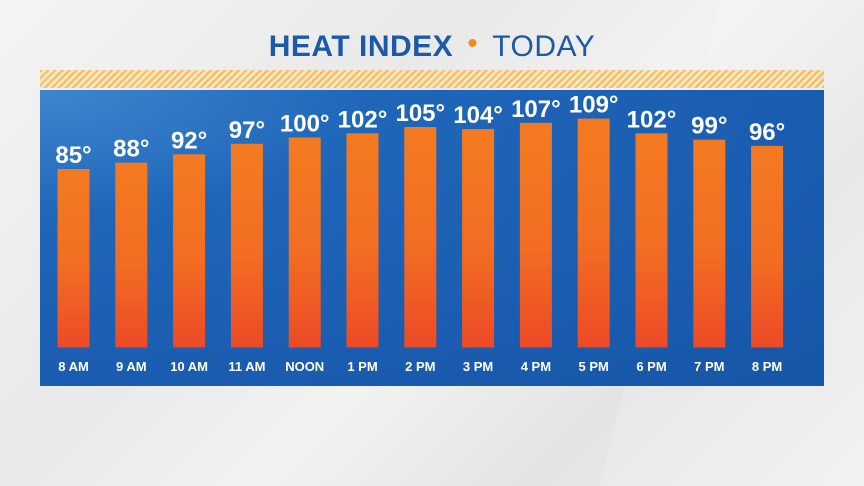  What do you see at coordinates (544, 46) in the screenshot?
I see `title-subtitle: TODAY` at bounding box center [544, 46].